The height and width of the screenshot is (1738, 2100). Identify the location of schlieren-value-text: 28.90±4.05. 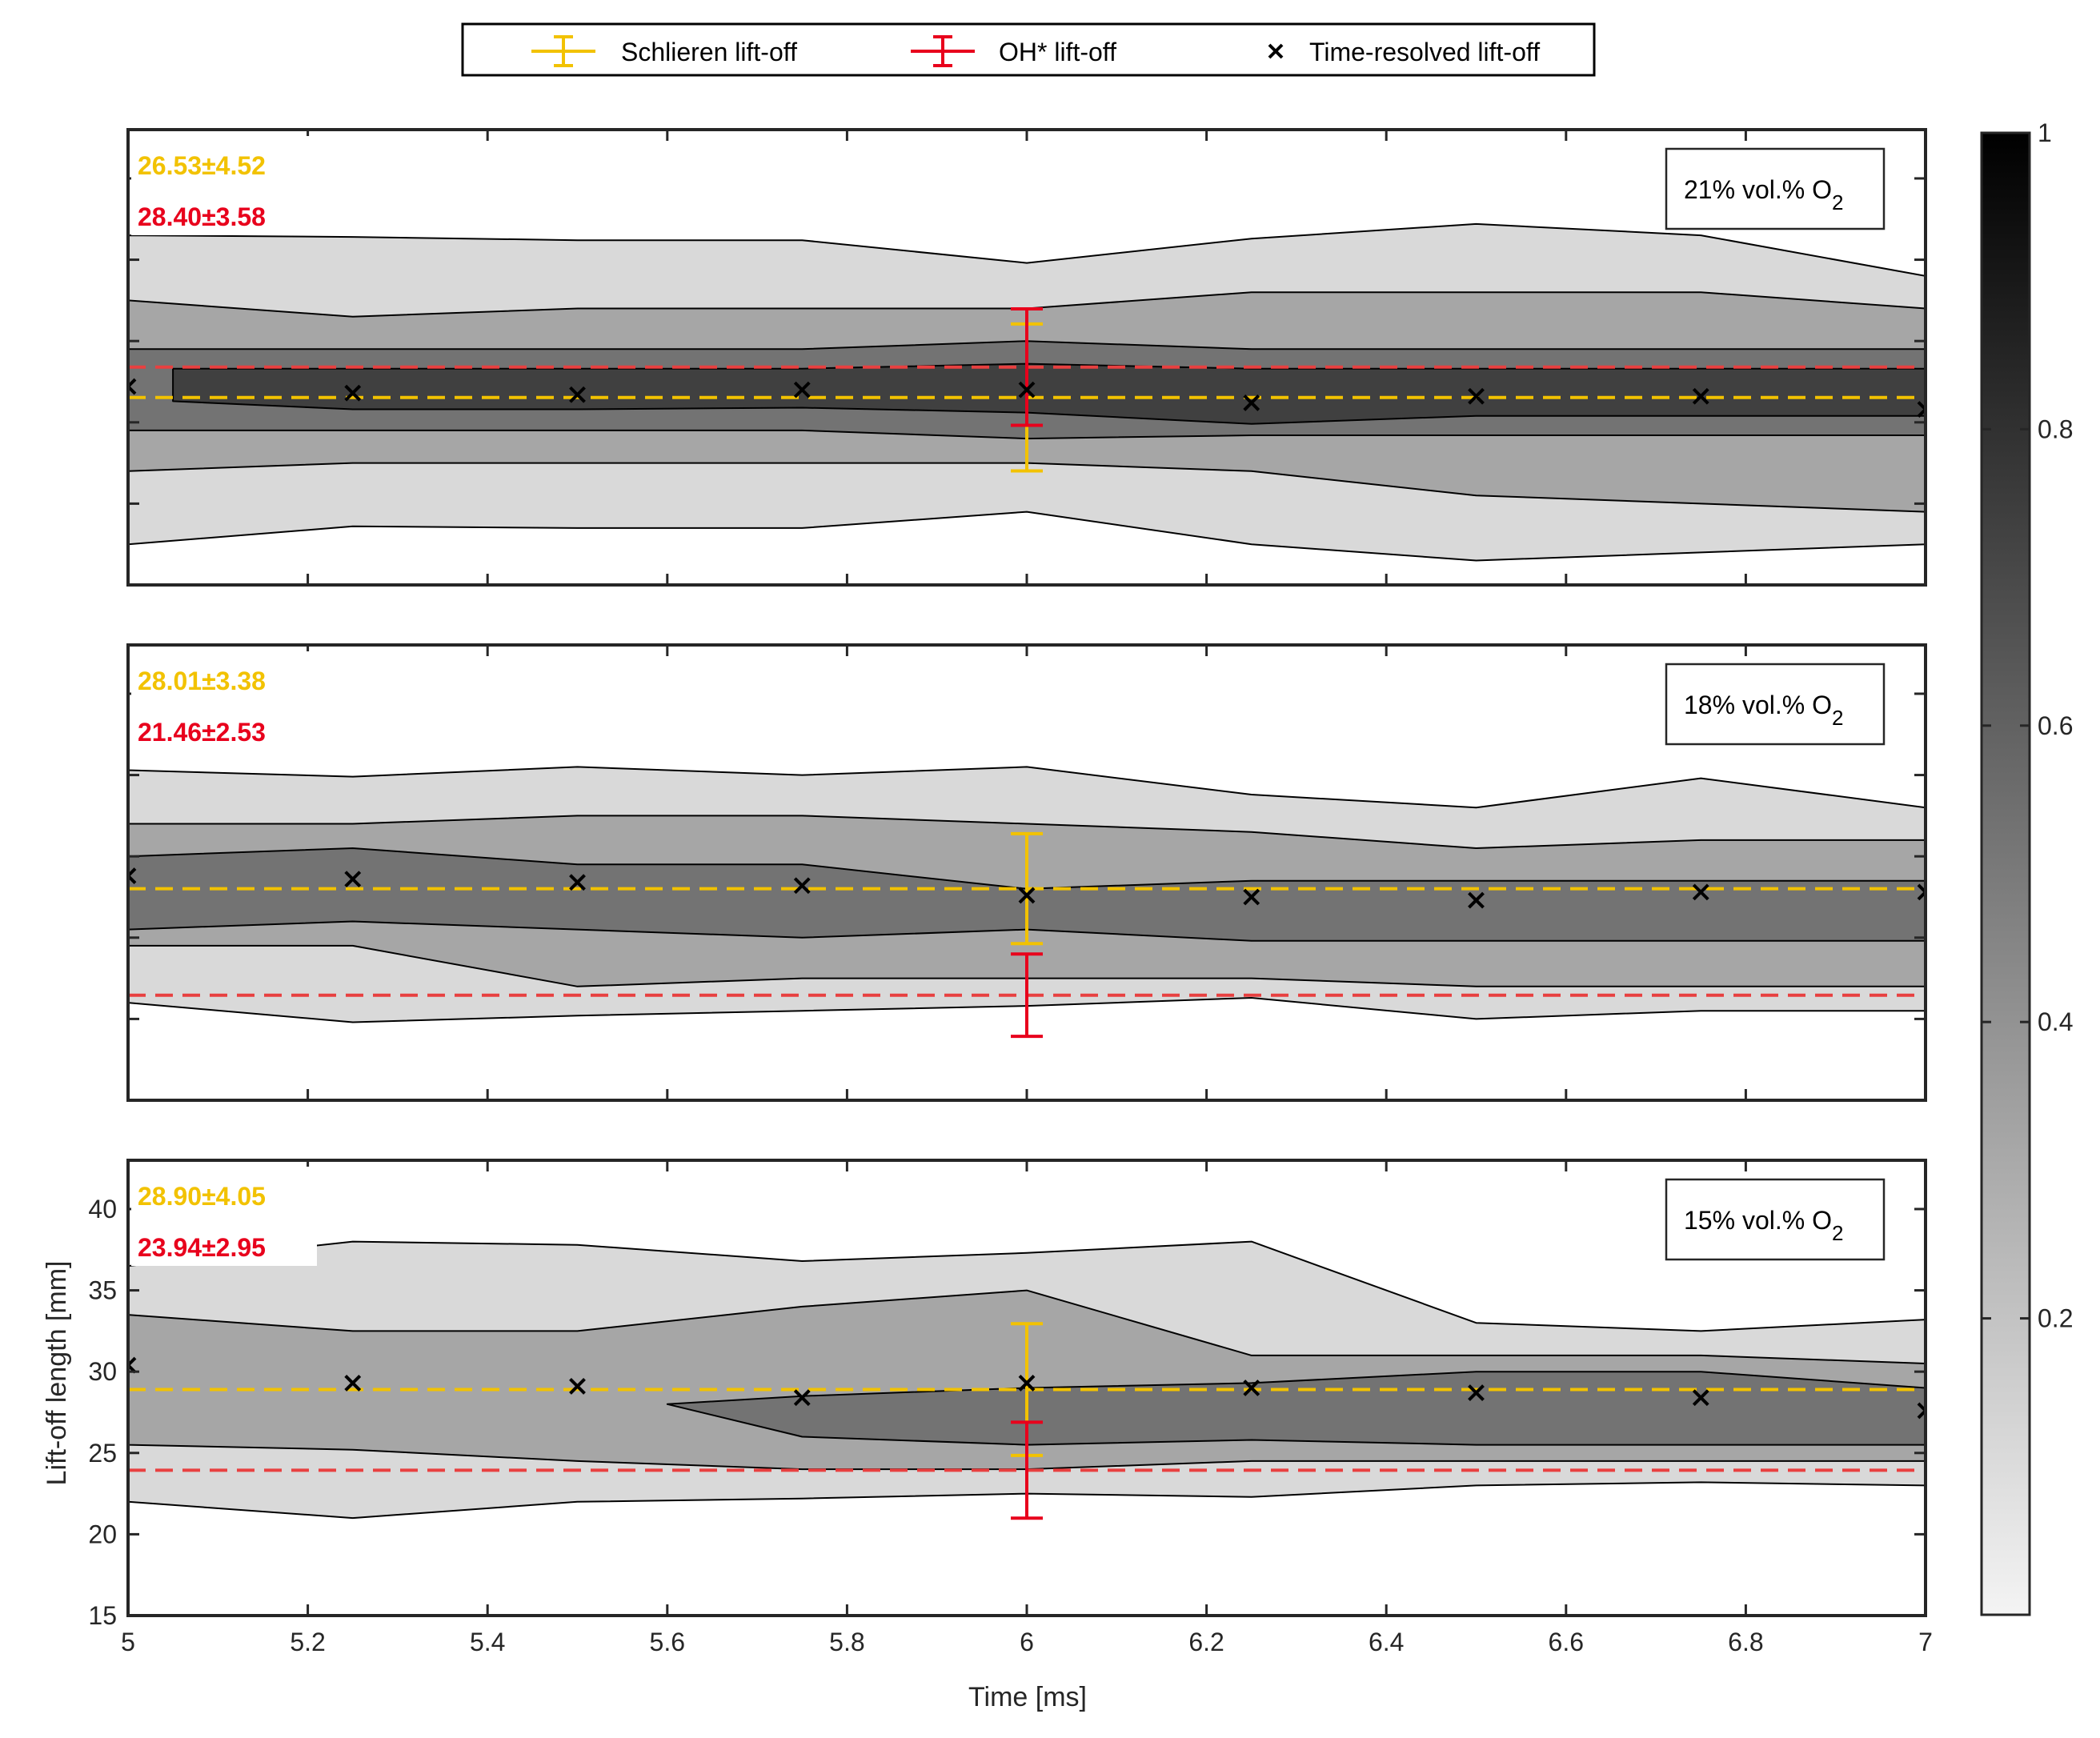
(202, 1196).